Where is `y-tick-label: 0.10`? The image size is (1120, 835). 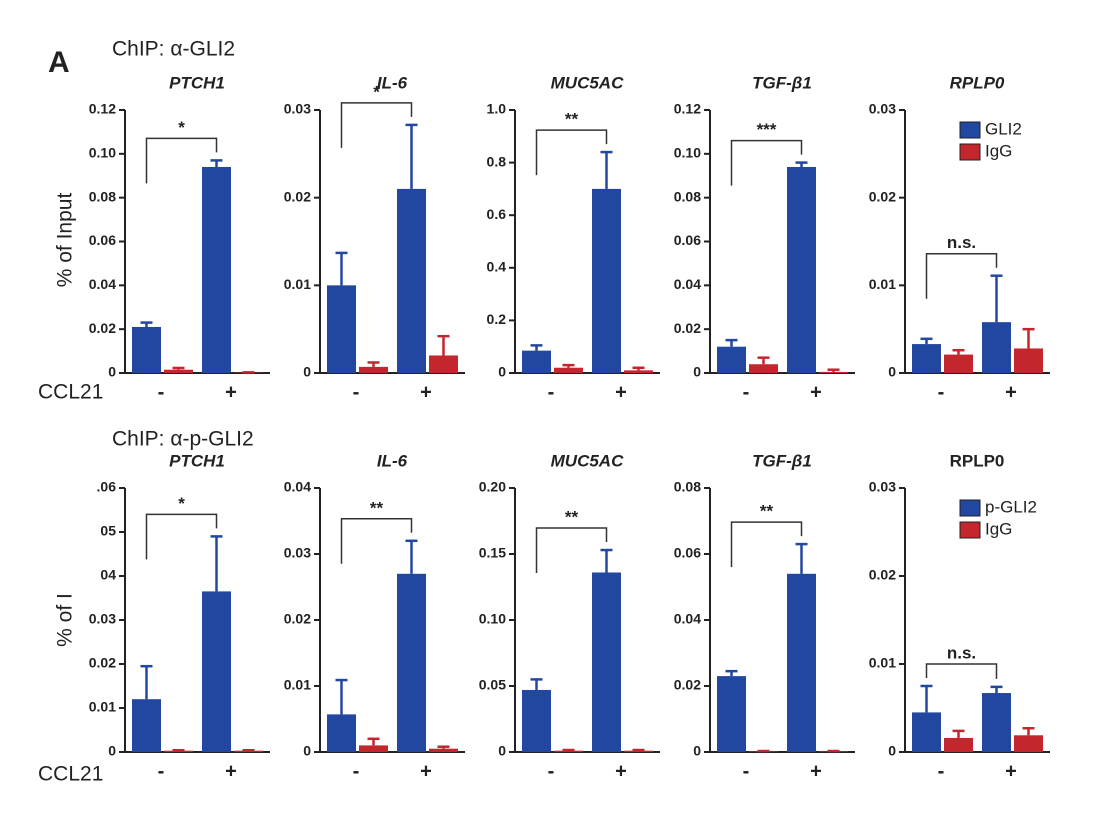 y-tick-label: 0.10 is located at coordinates (102, 153).